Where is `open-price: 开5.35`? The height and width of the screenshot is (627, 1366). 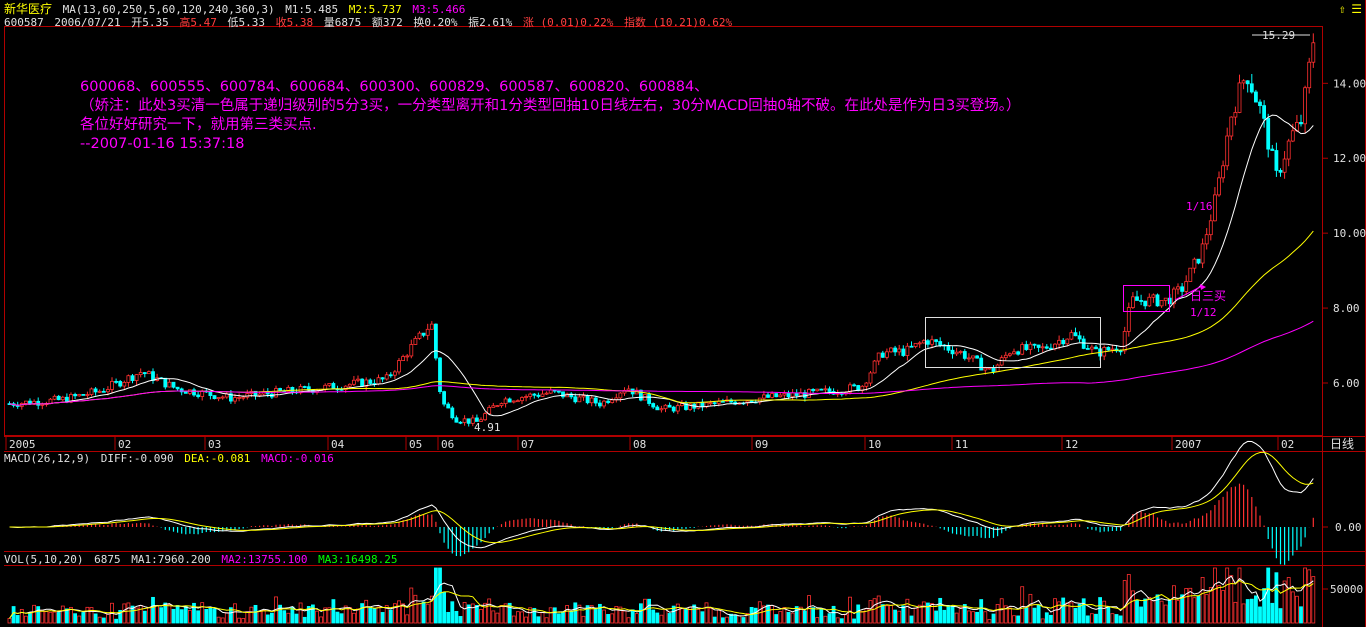 open-price: 开5.35 is located at coordinates (150, 22).